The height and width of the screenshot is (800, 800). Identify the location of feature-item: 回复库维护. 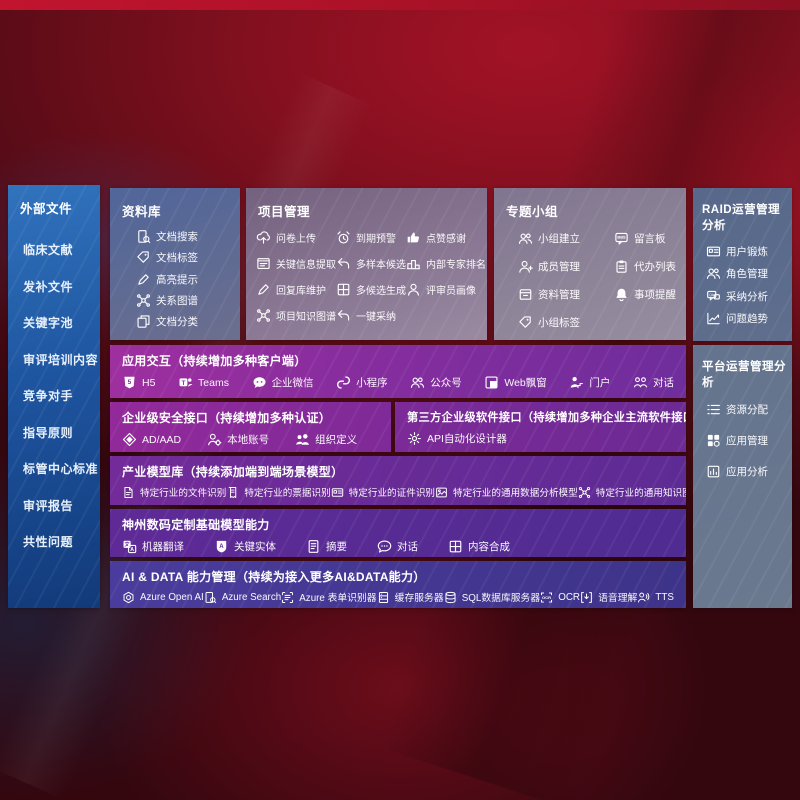
(296, 289).